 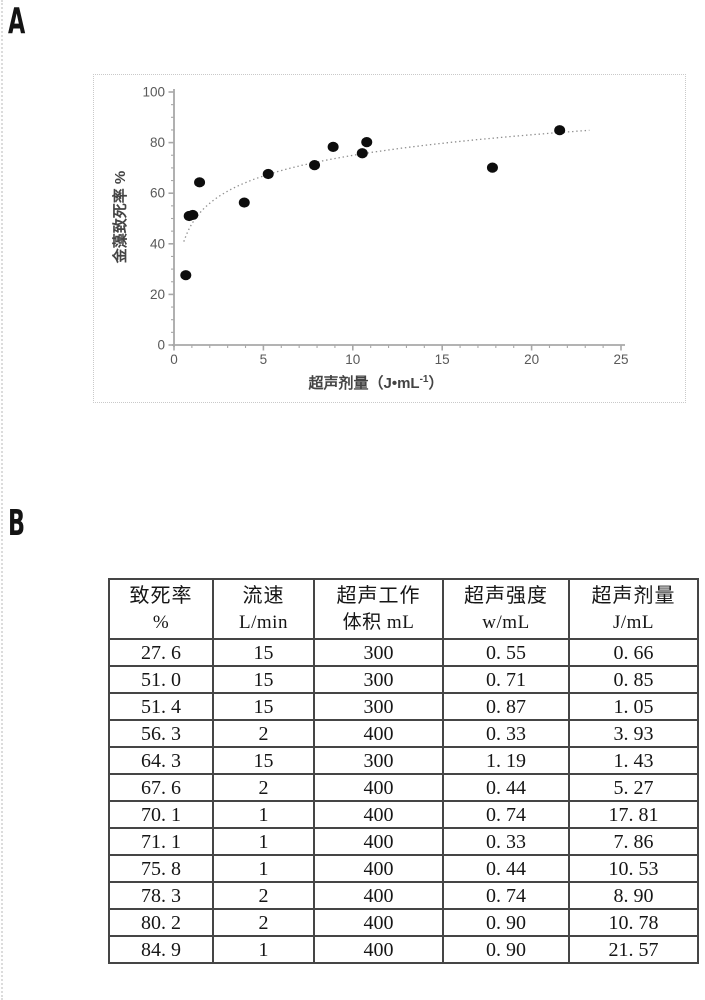 What do you see at coordinates (157, 142) in the screenshot?
I see `y-tick-label: 80` at bounding box center [157, 142].